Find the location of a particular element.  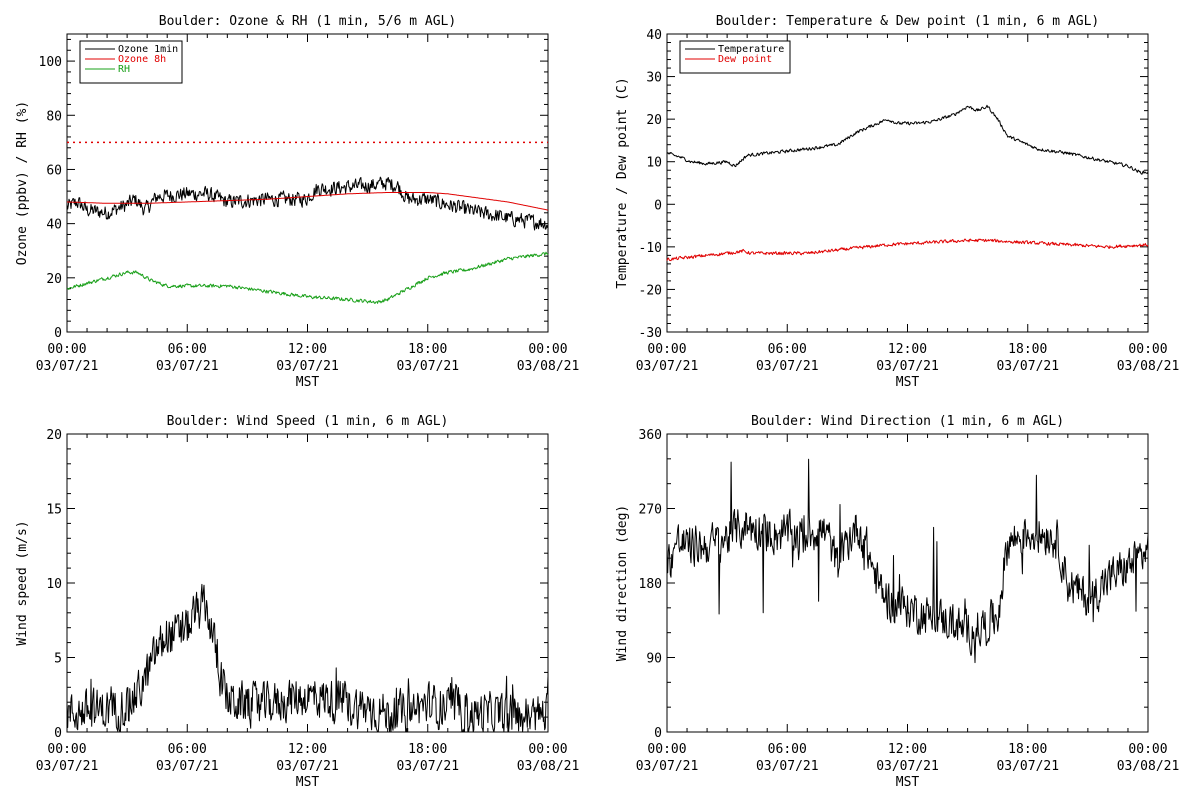

legend-entry: Ozone 1min is located at coordinates (148, 49).